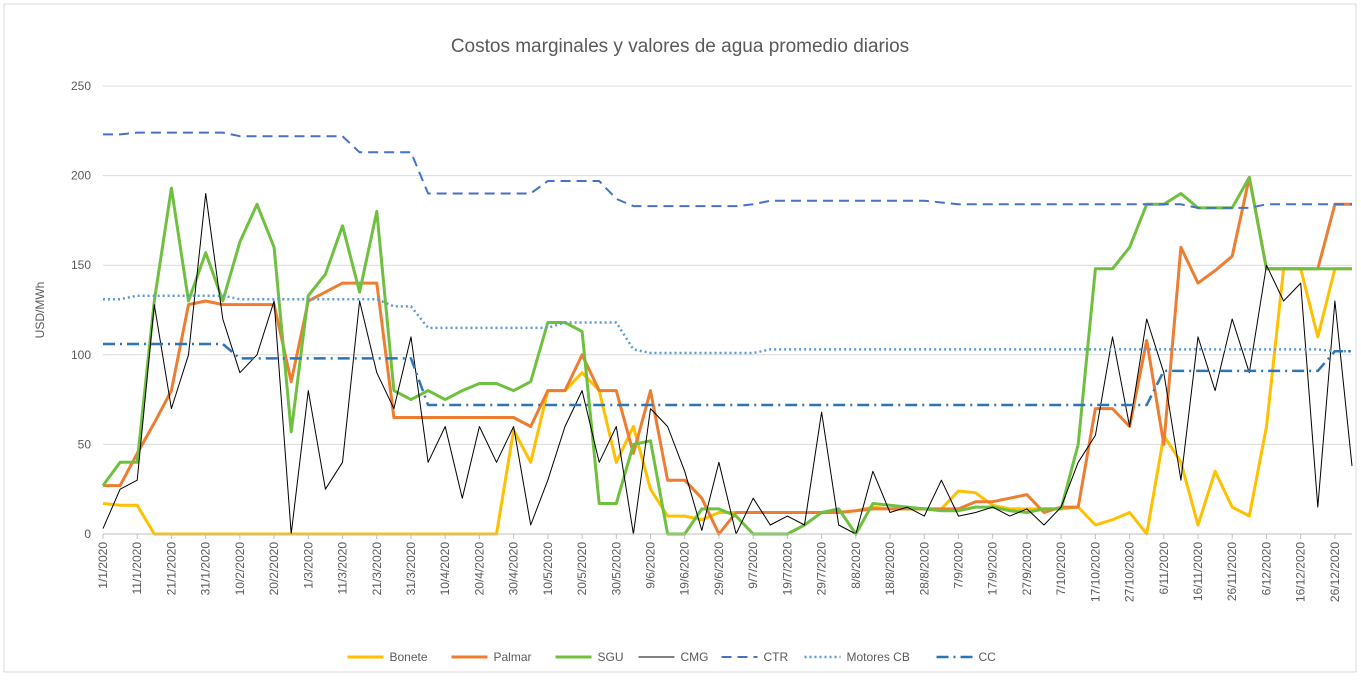  Describe the element at coordinates (343, 568) in the screenshot. I see `x-tick-label: 11/3/2020` at that location.